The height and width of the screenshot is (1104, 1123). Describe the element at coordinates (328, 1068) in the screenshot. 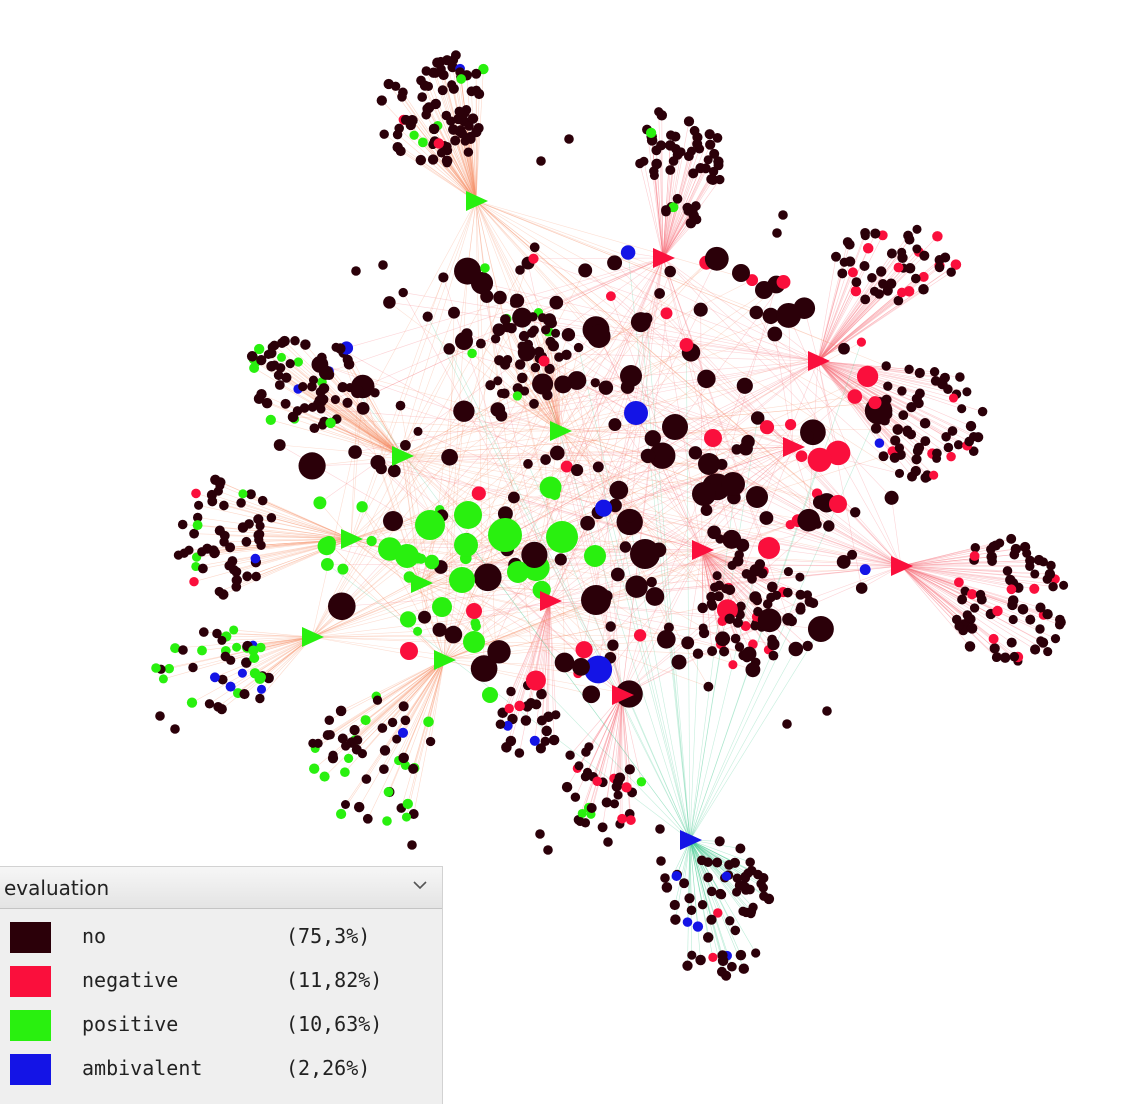

I see `legend-item-percent: (2,26%)` at that location.